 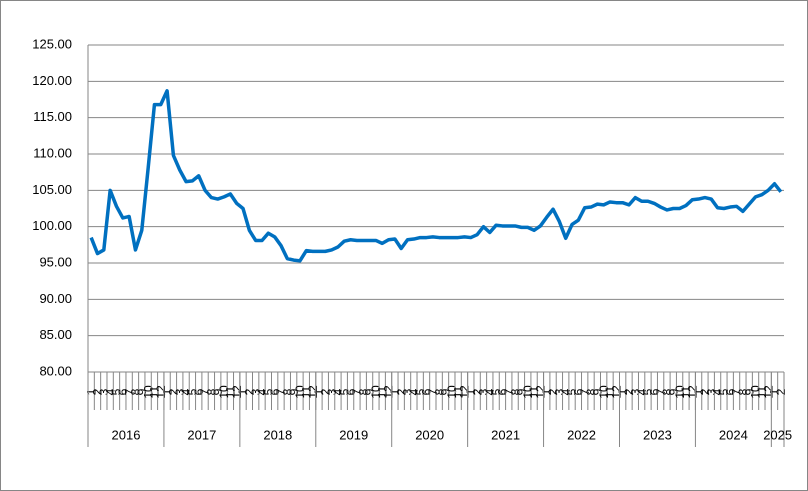 What do you see at coordinates (353, 434) in the screenshot?
I see `year-label: 2019` at bounding box center [353, 434].